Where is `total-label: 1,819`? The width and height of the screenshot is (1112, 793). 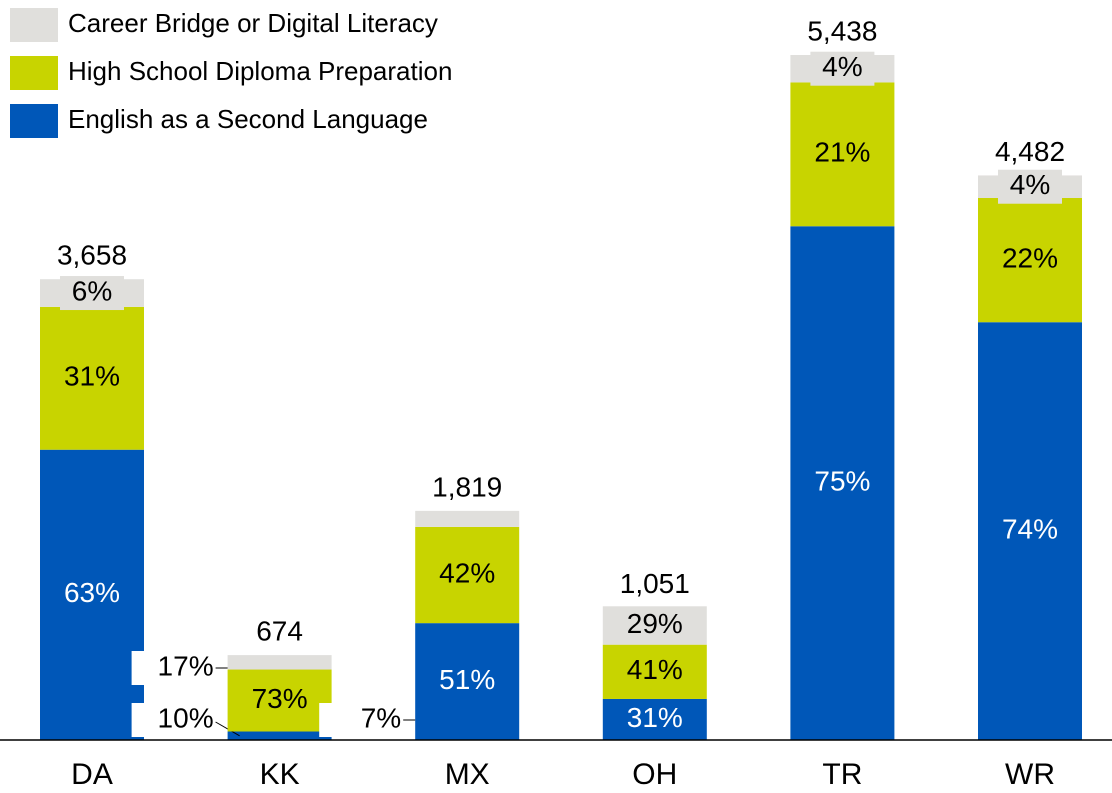 total-label: 1,819 is located at coordinates (467, 486).